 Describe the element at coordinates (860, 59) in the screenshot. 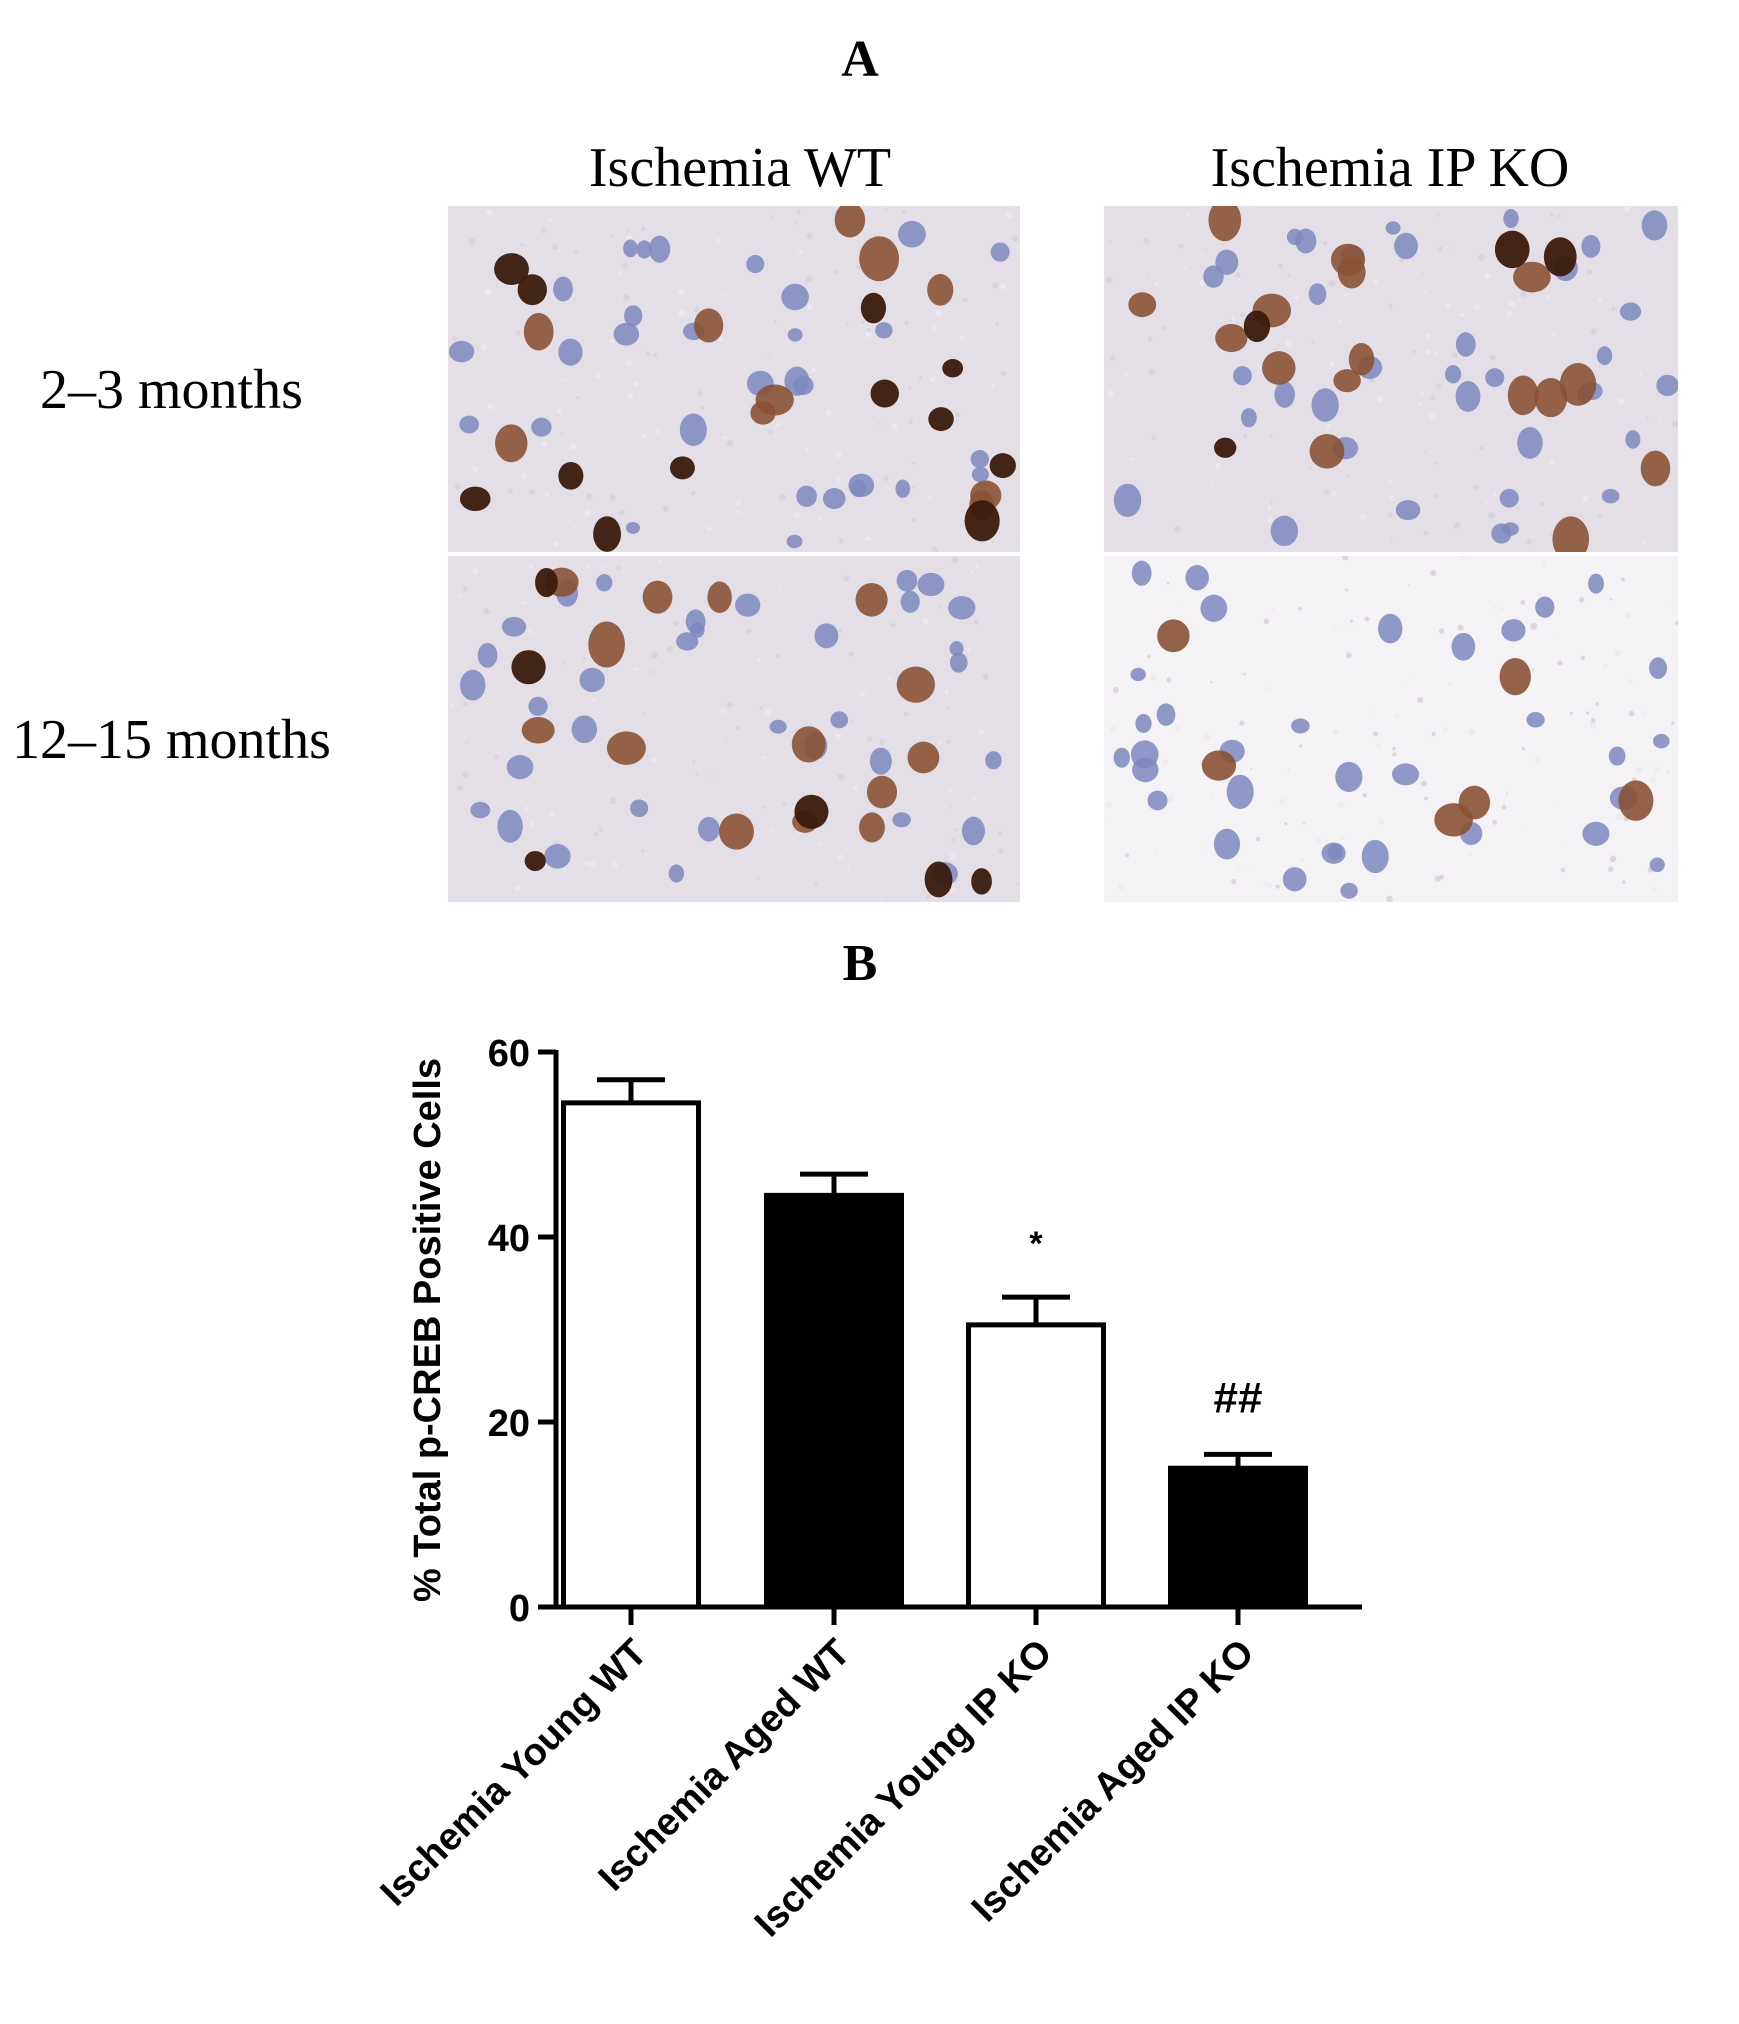

I see `panel-a-letter: A` at that location.